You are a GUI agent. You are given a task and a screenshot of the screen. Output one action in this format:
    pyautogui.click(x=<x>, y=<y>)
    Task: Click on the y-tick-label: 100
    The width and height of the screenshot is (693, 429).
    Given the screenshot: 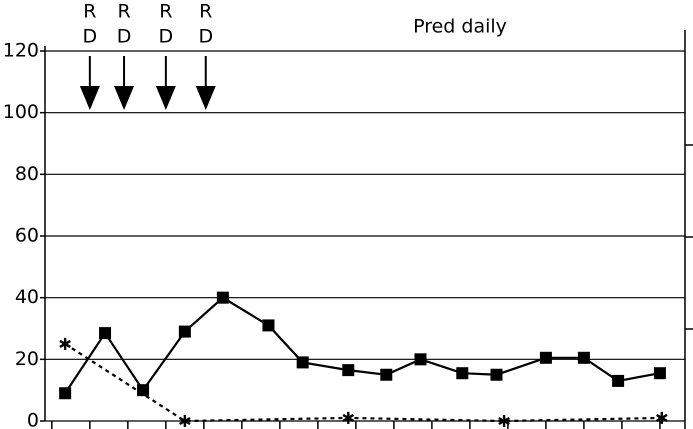 What is the action you would take?
    pyautogui.click(x=21, y=112)
    